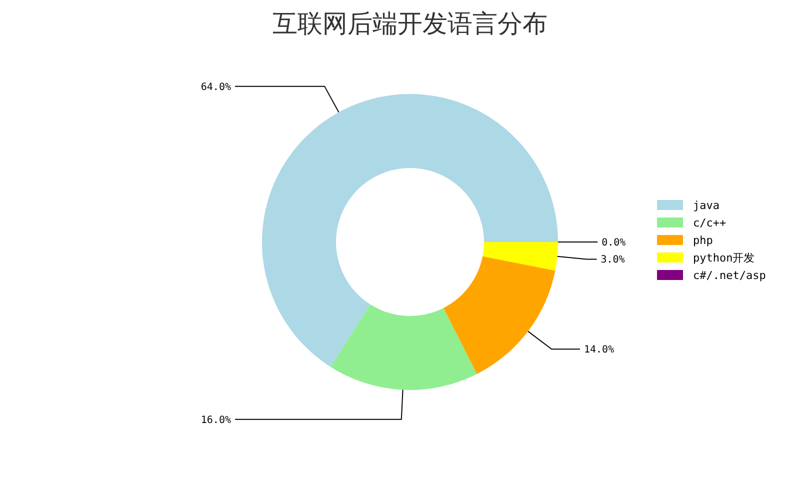 This screenshot has height=480, width=800. What do you see at coordinates (729, 275) in the screenshot?
I see `legend-label: c#/.net/asp` at bounding box center [729, 275].